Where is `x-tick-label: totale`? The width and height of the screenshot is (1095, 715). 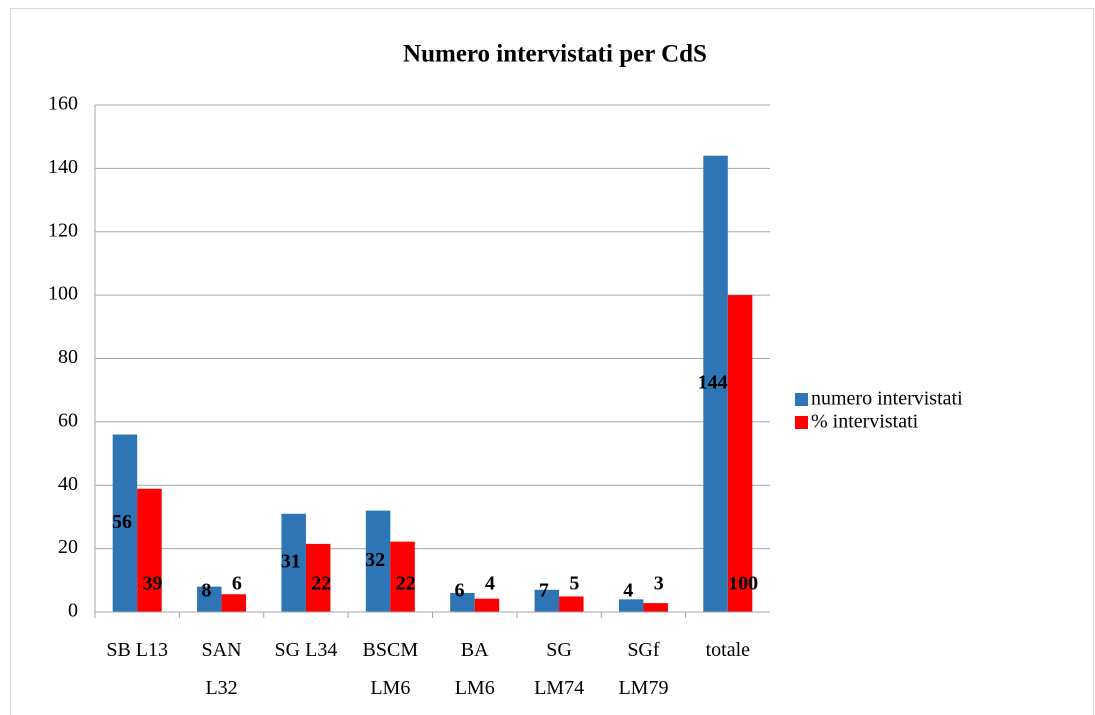 x-tick-label: totale is located at coordinates (728, 650).